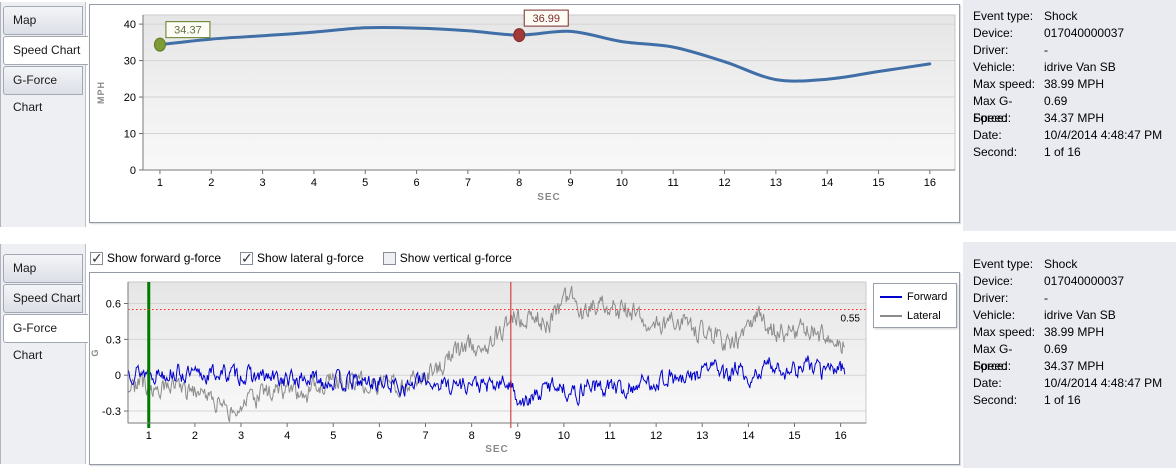  Describe the element at coordinates (101, 92) in the screenshot. I see `y-axis-title: MPH` at that location.